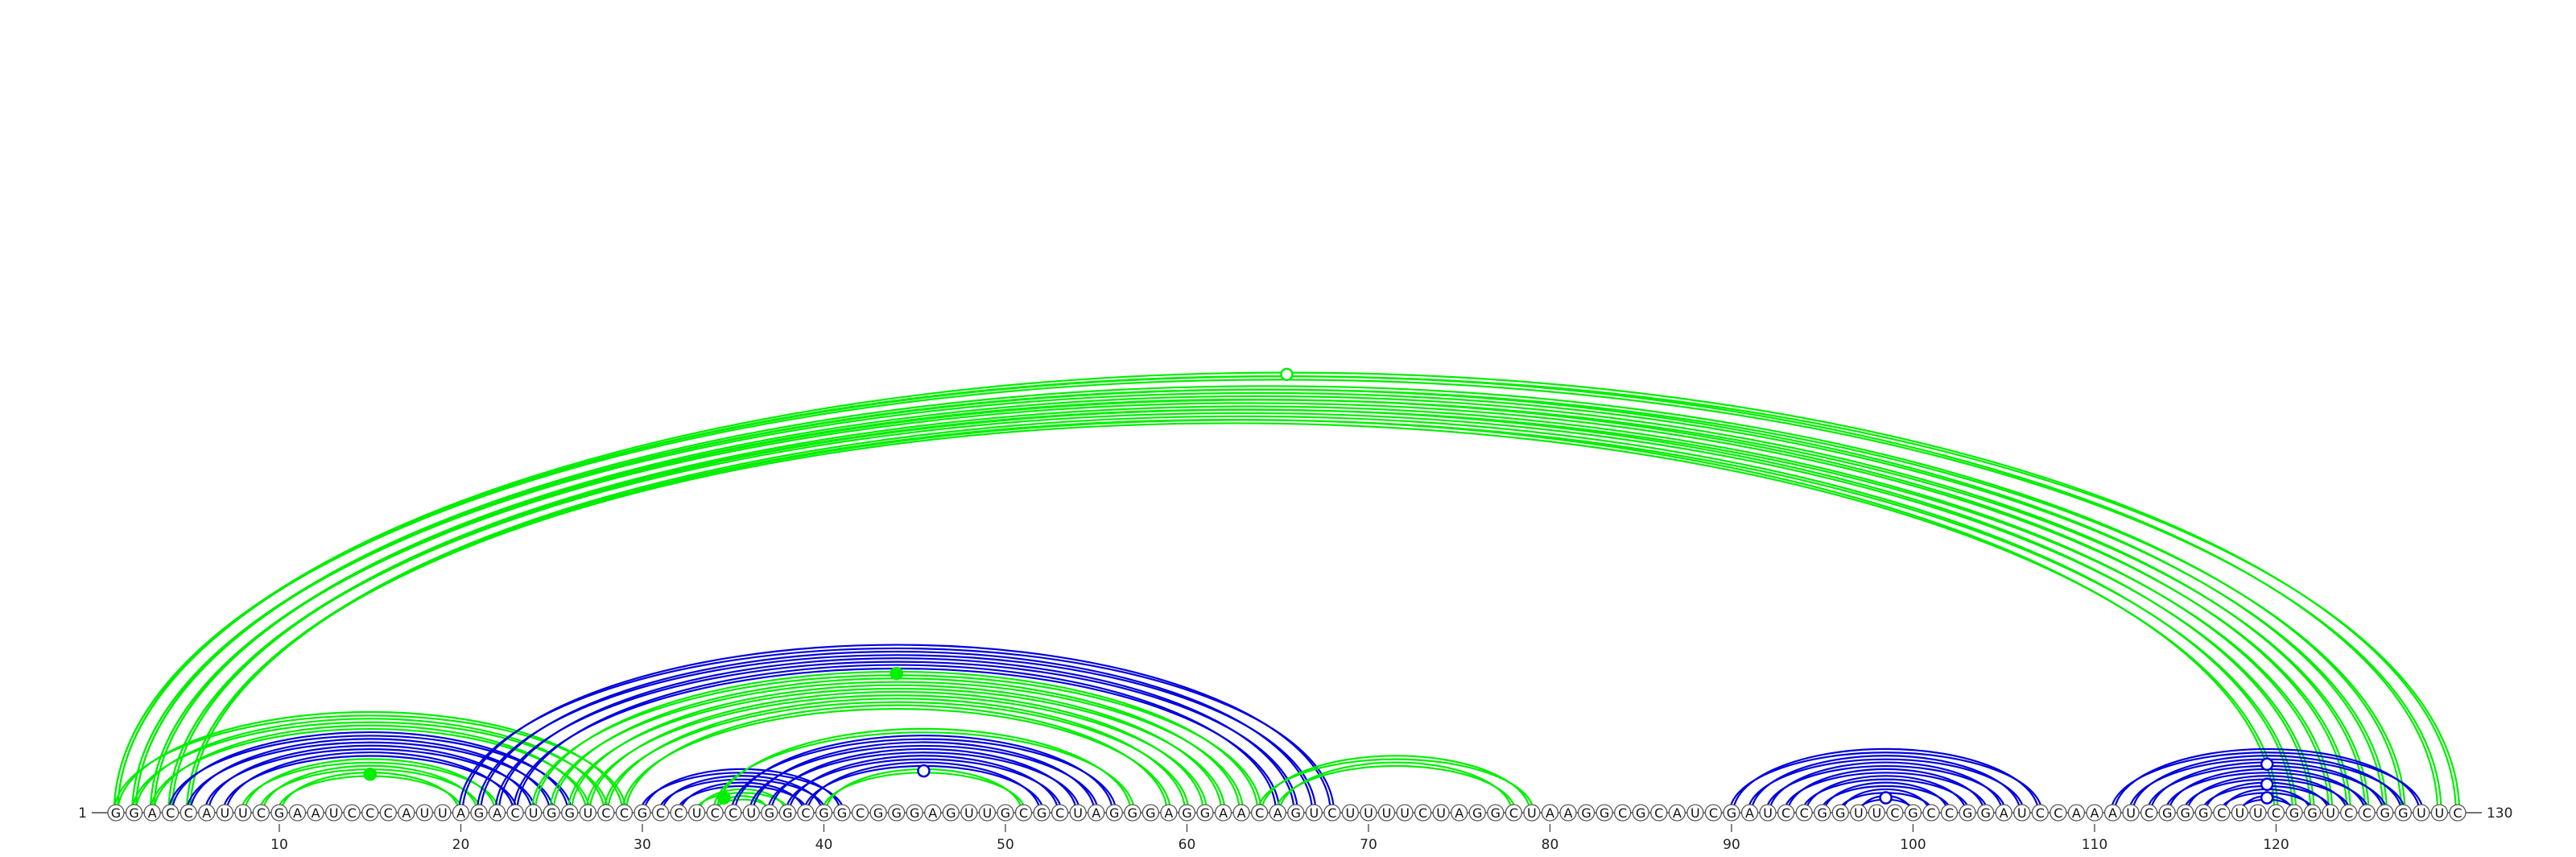  What do you see at coordinates (1187, 845) in the screenshot?
I see `svg-text: 60` at bounding box center [1187, 845].